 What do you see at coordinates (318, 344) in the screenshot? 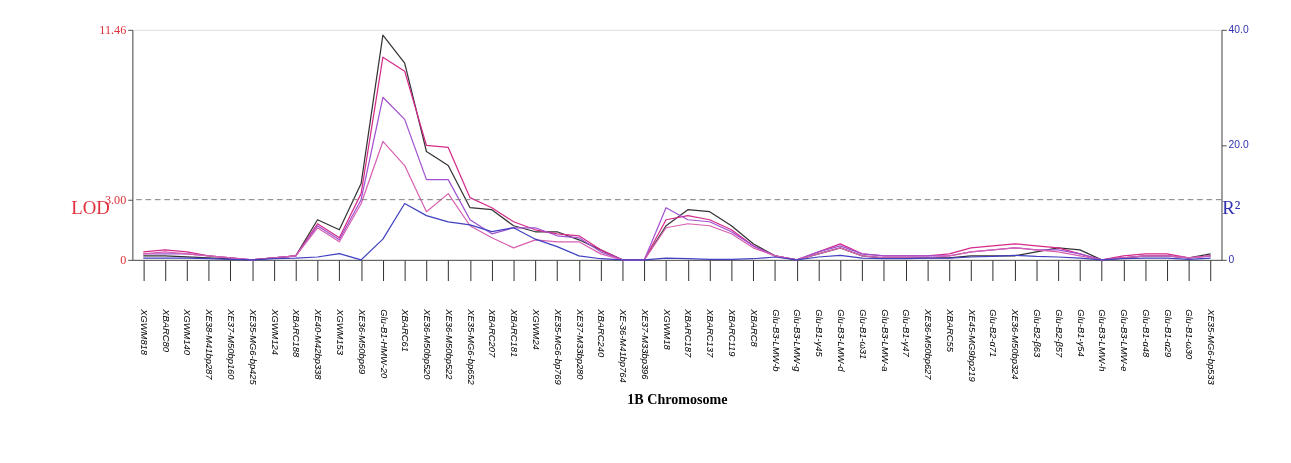
I see `x-tick-label: XE40-M42bp338` at bounding box center [318, 344].